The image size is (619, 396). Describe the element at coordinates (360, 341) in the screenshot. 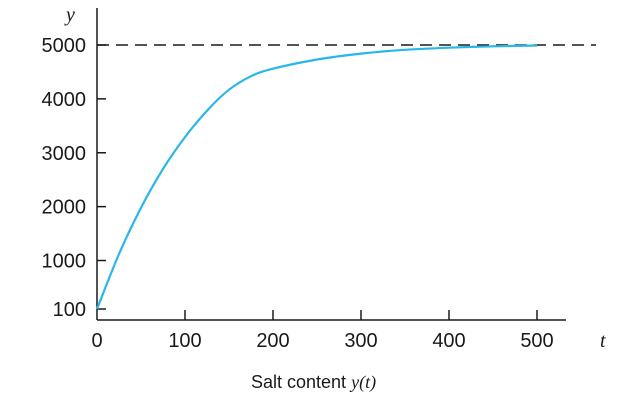

I see `x-tick-label-300: 300` at that location.